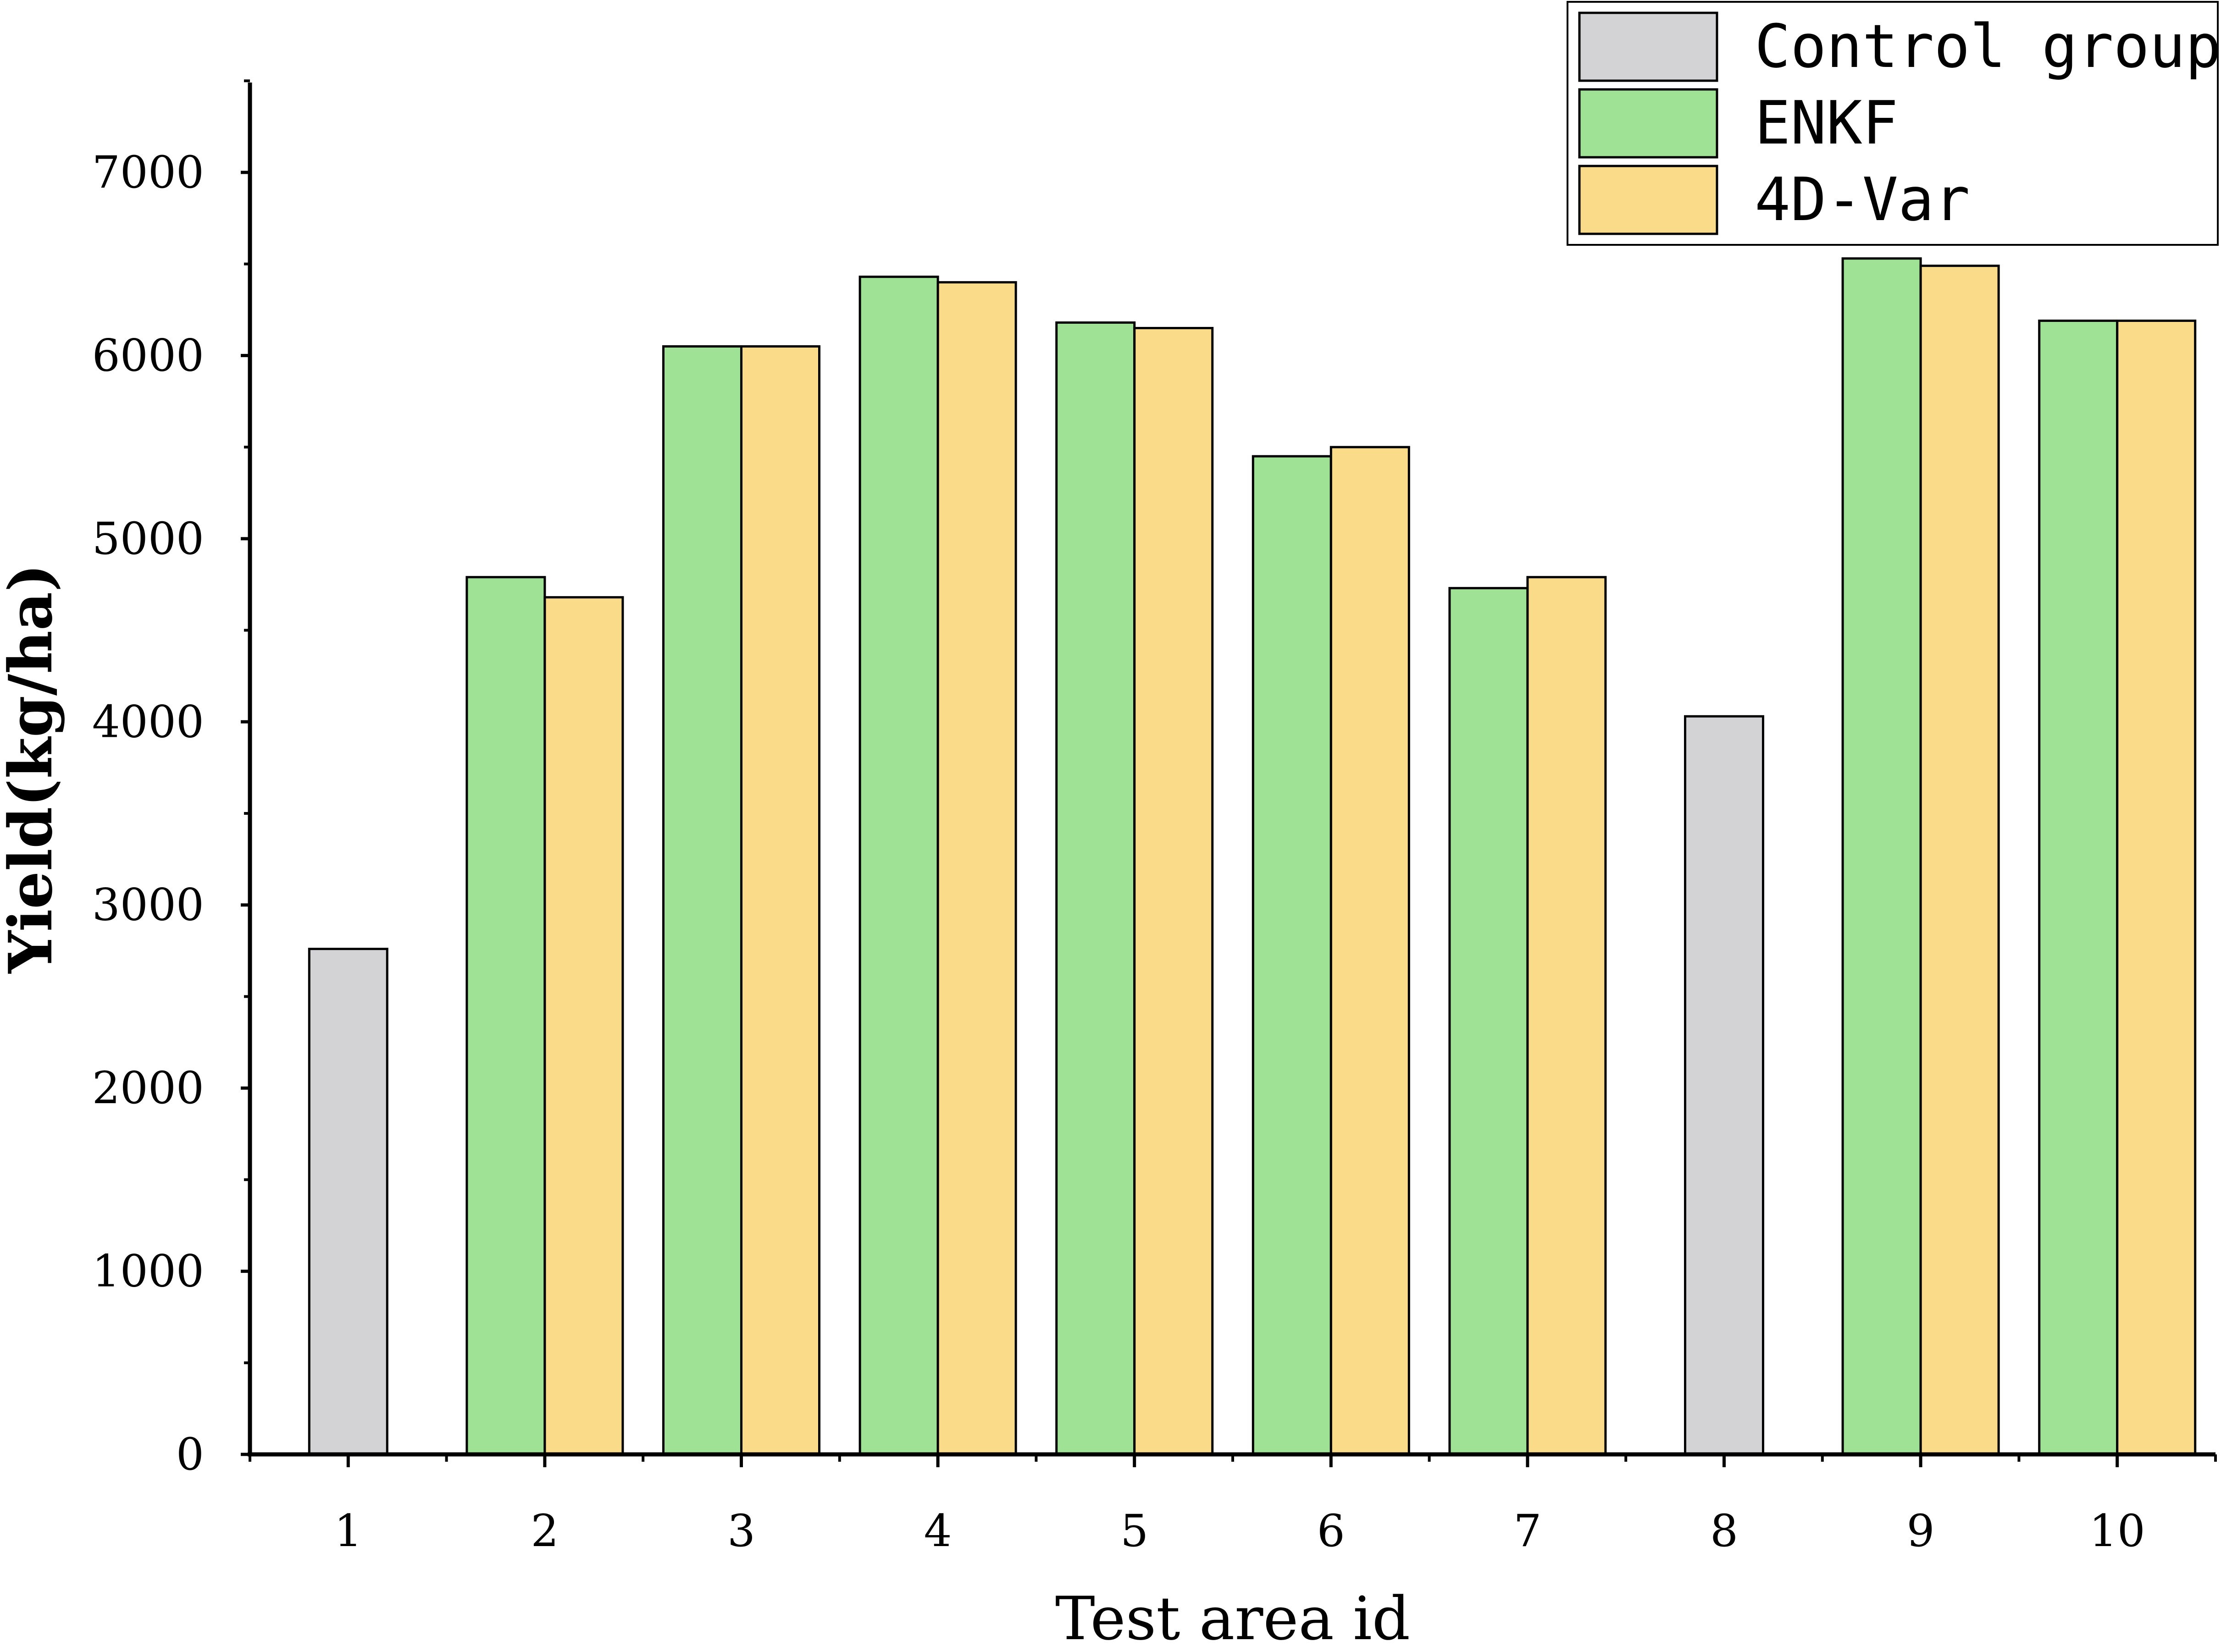 This screenshot has width=2221, height=1652. Describe the element at coordinates (148, 356) in the screenshot. I see `y-tick-label: 6000` at that location.